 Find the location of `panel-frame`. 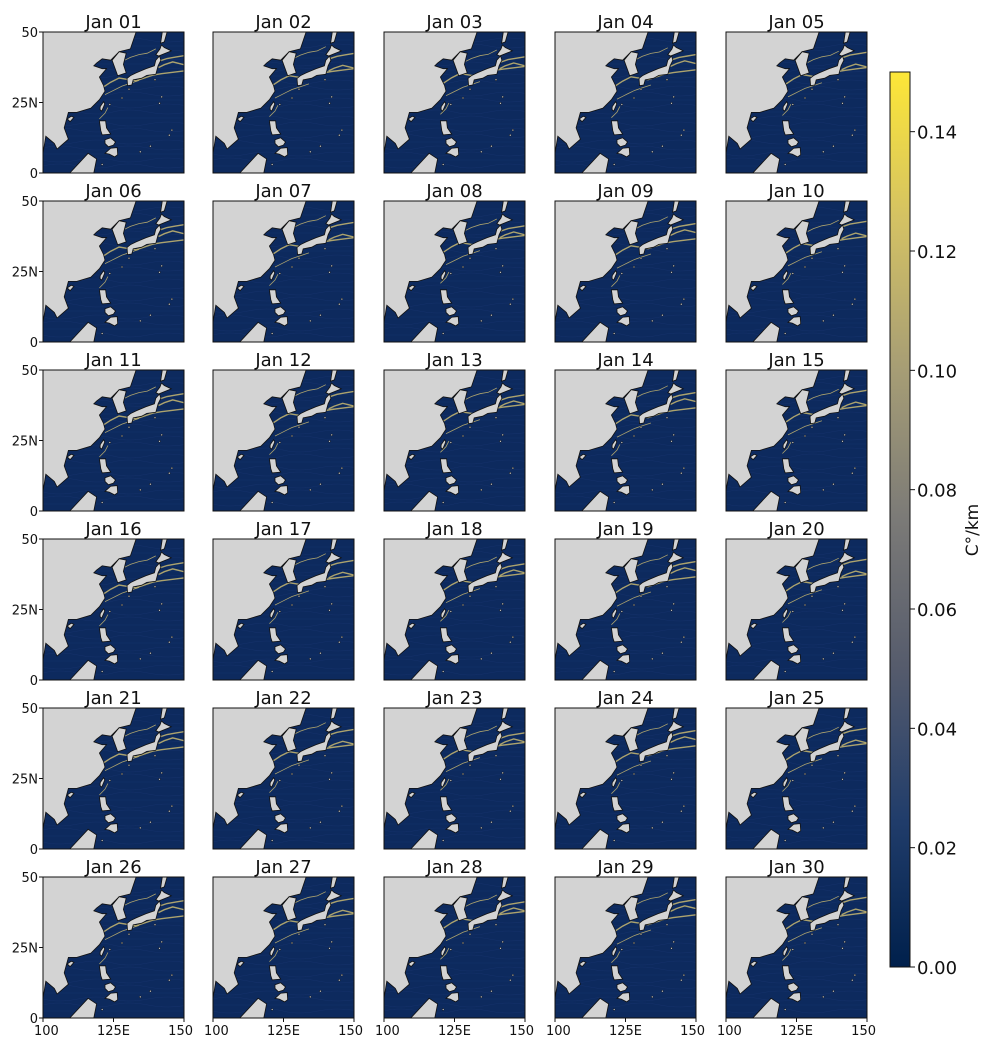

panel-frame is located at coordinates (454, 440).